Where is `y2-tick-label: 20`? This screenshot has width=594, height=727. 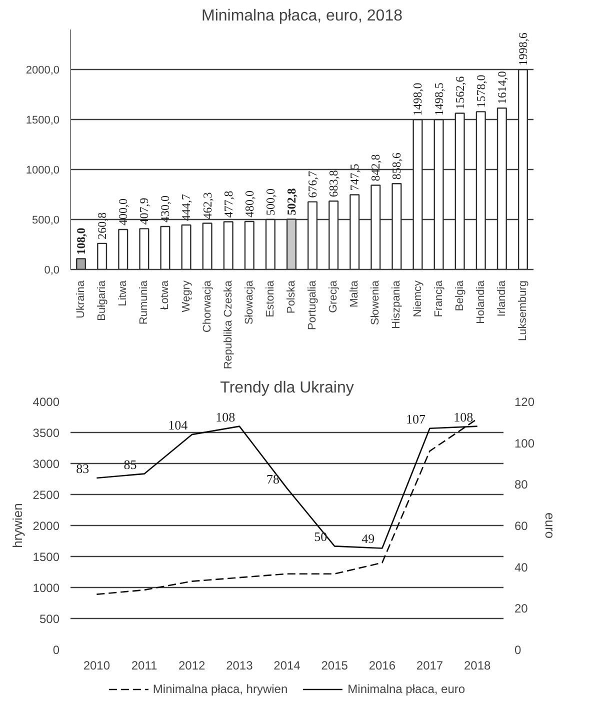
y2-tick-label: 20 is located at coordinates (521, 609).